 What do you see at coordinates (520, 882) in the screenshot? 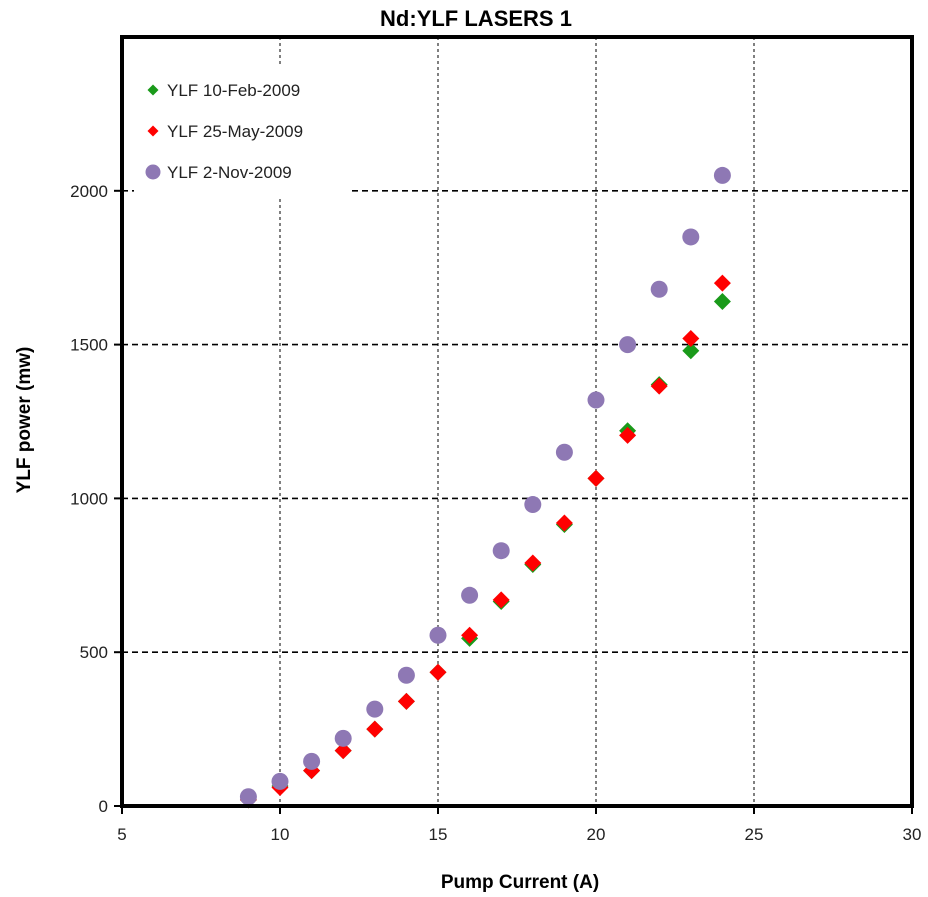
I see `x-axis-label: Pump Current (A)` at bounding box center [520, 882].